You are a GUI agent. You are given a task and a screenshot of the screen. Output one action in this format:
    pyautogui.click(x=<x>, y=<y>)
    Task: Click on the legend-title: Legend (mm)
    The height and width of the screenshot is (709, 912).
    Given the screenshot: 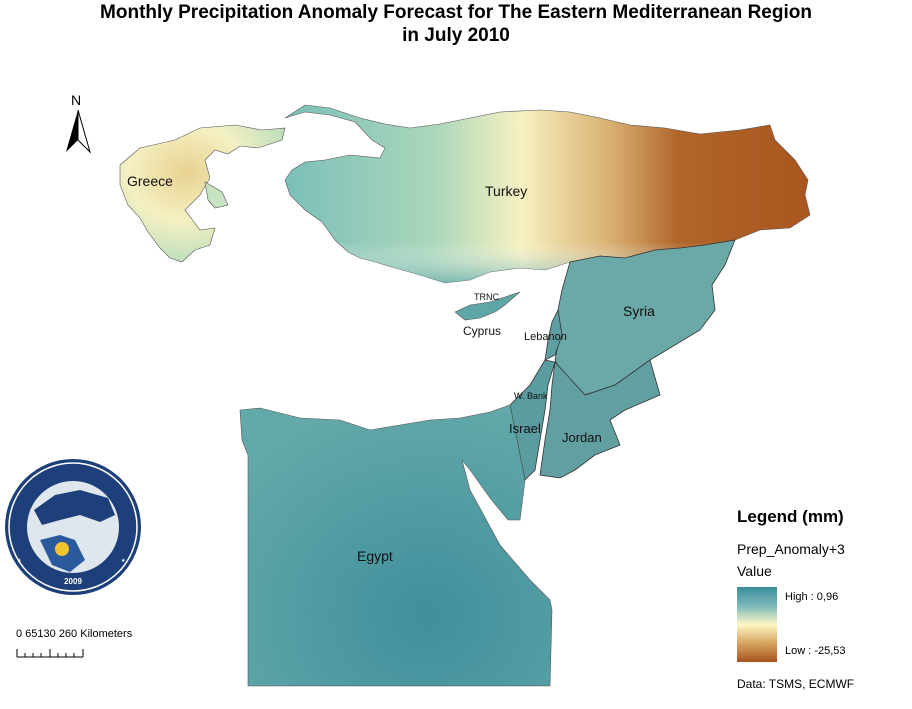 What is the action you would take?
    pyautogui.click(x=790, y=516)
    